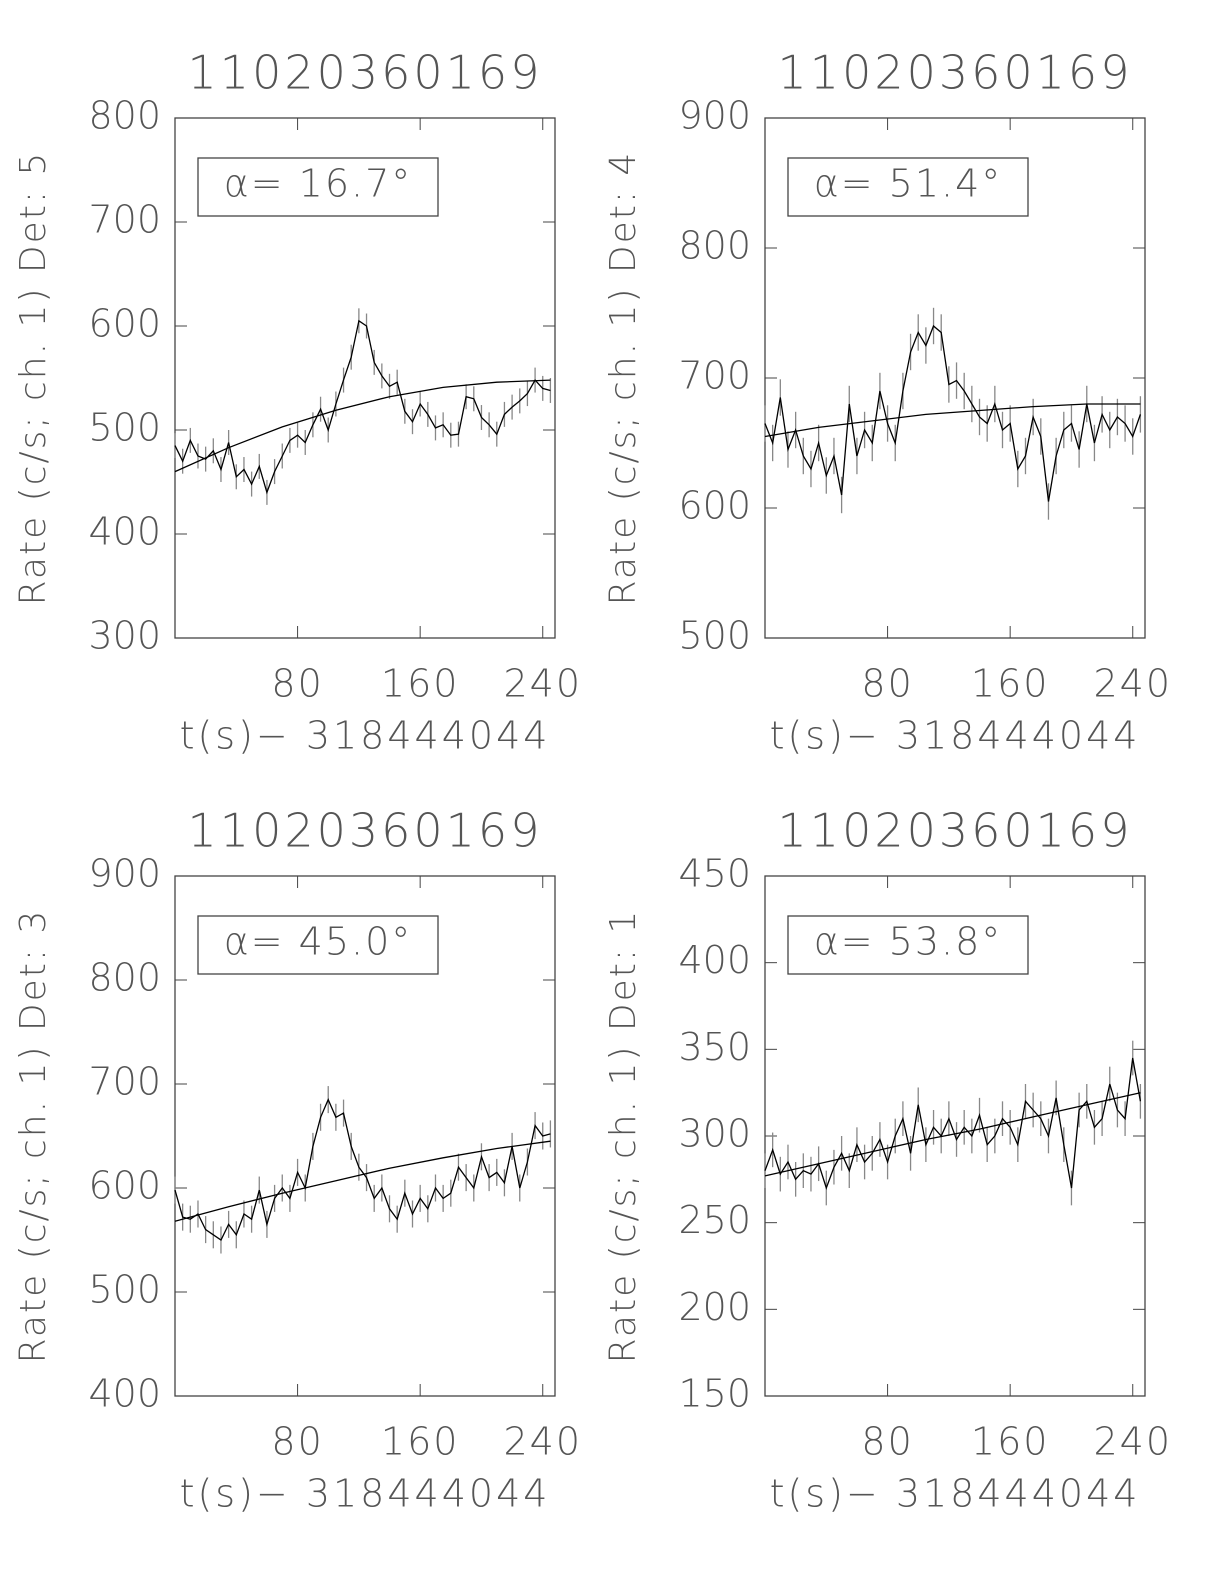 This screenshot has width=1224, height=1588. What do you see at coordinates (908, 942) in the screenshot?
I see `annotation: α= 53.8°` at bounding box center [908, 942].